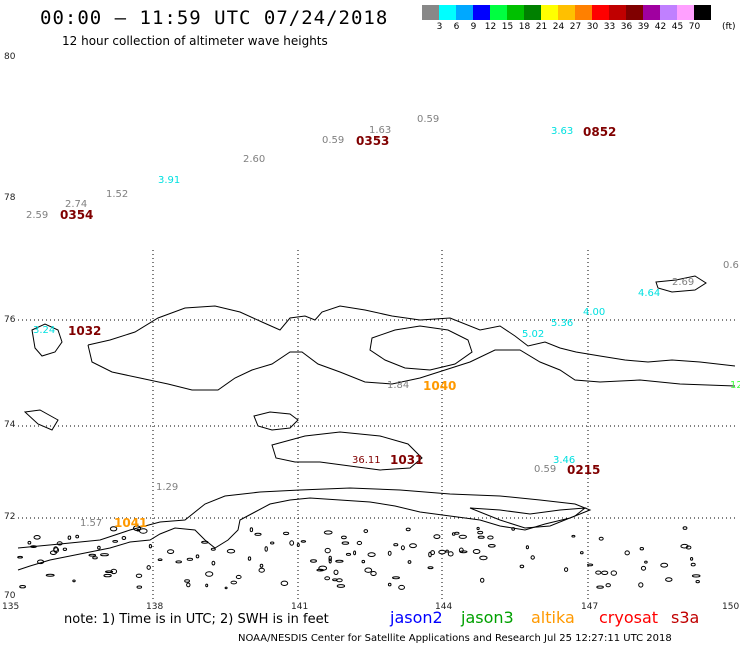  What do you see at coordinates (41, 420) in the screenshot?
I see `coast-bennett` at bounding box center [41, 420].